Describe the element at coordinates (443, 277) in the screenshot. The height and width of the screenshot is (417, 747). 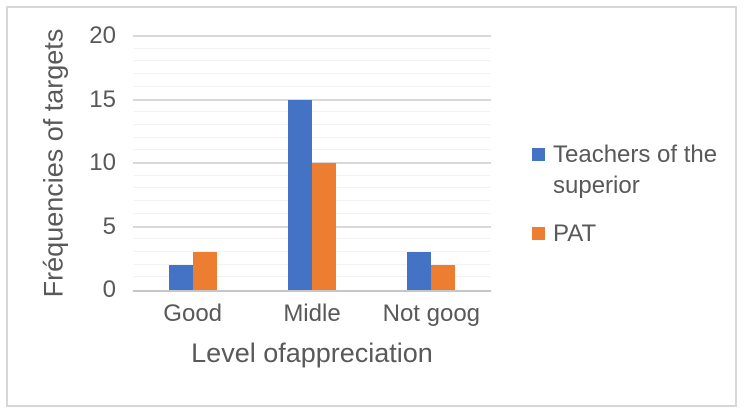
I see `bar-series2-not-goog` at that location.